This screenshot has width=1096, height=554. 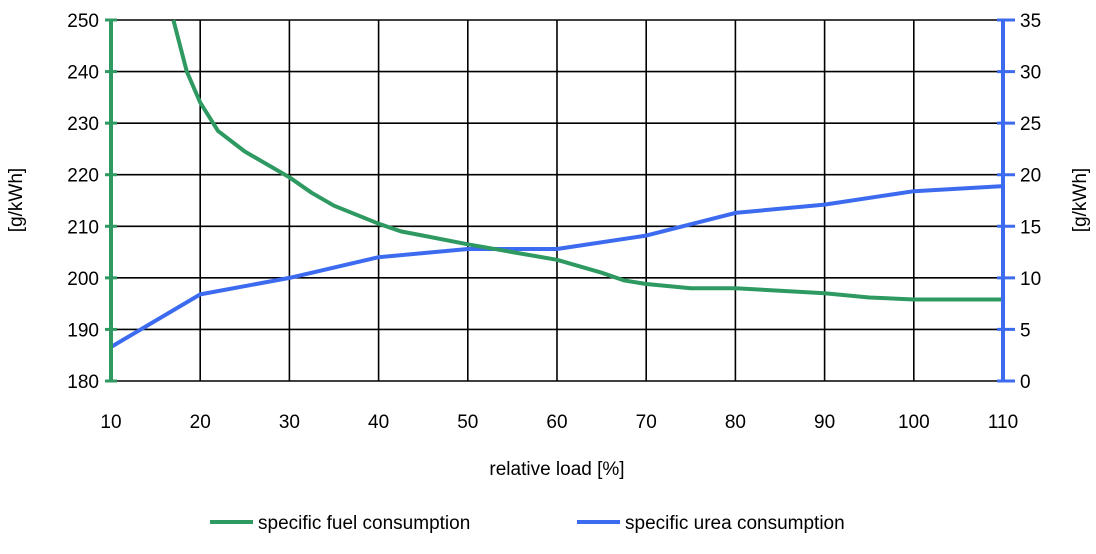 I want to click on y-right-tick-label: 10, so click(x=1030, y=279).